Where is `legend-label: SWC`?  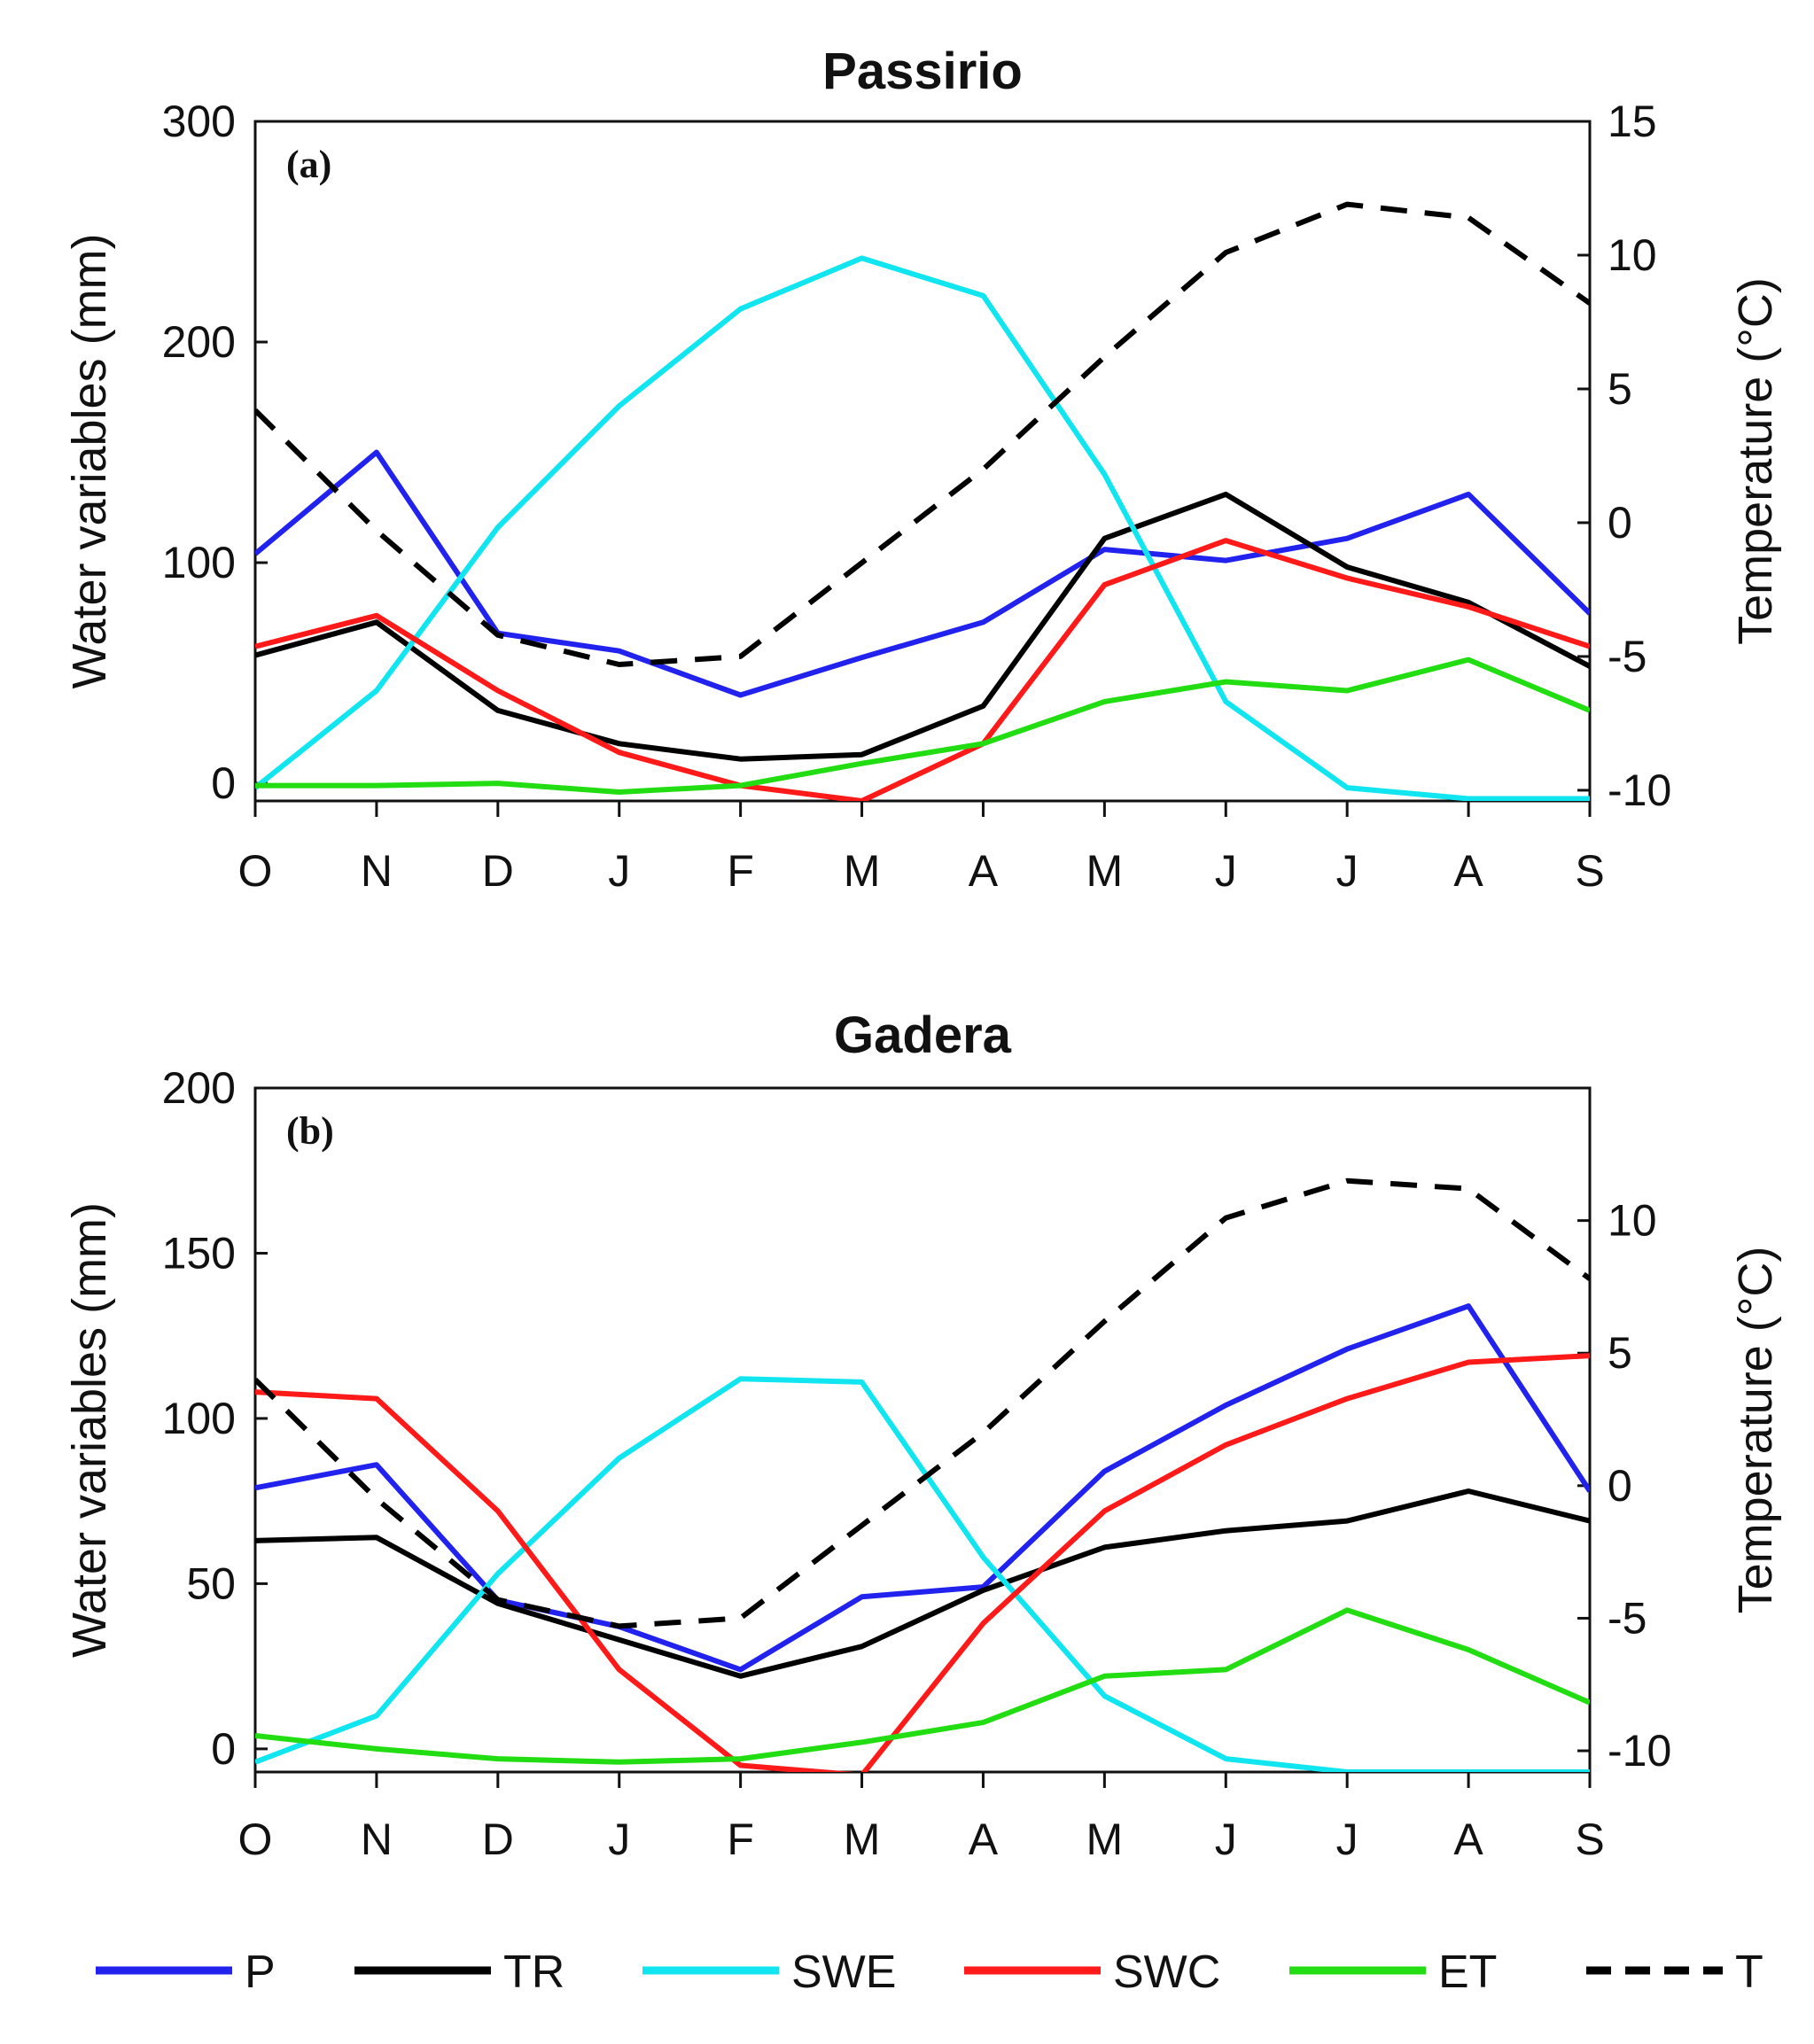 legend-label: SWC is located at coordinates (1166, 1972).